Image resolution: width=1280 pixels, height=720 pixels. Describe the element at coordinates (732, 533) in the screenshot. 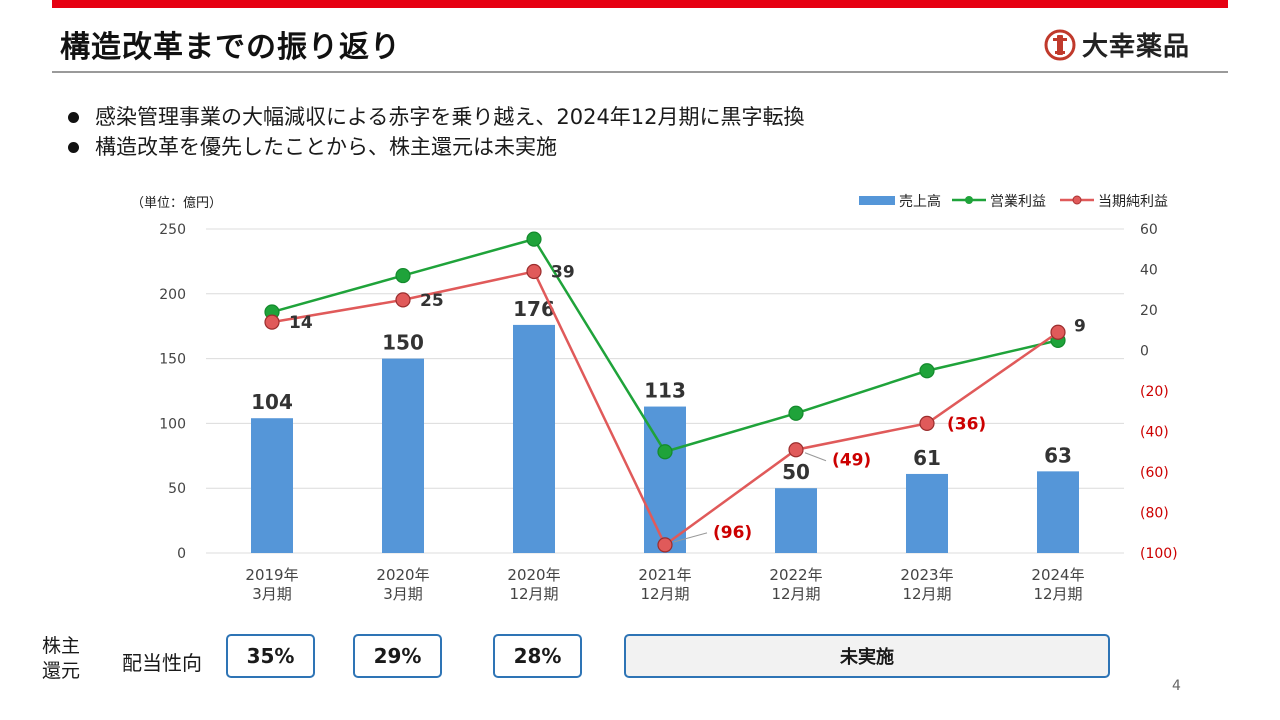

I see `net-profit-value-label: (96)` at that location.